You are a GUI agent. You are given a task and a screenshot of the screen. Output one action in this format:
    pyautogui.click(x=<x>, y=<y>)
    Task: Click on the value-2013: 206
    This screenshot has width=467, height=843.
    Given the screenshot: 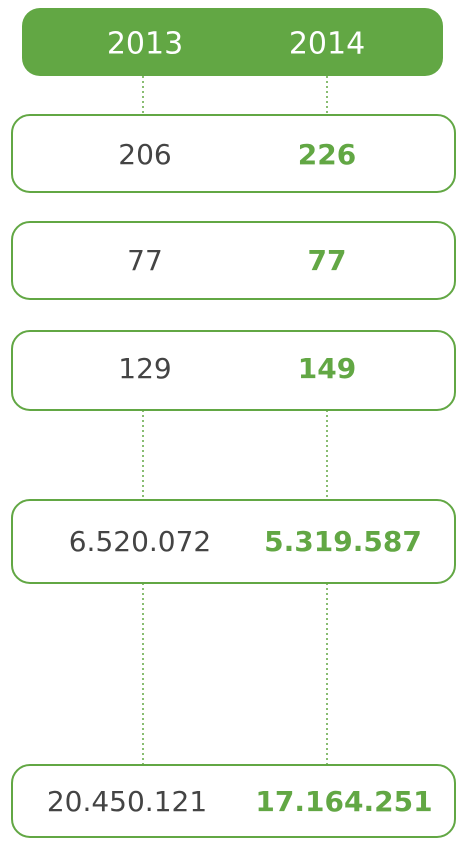 What is the action you would take?
    pyautogui.click(x=144, y=154)
    